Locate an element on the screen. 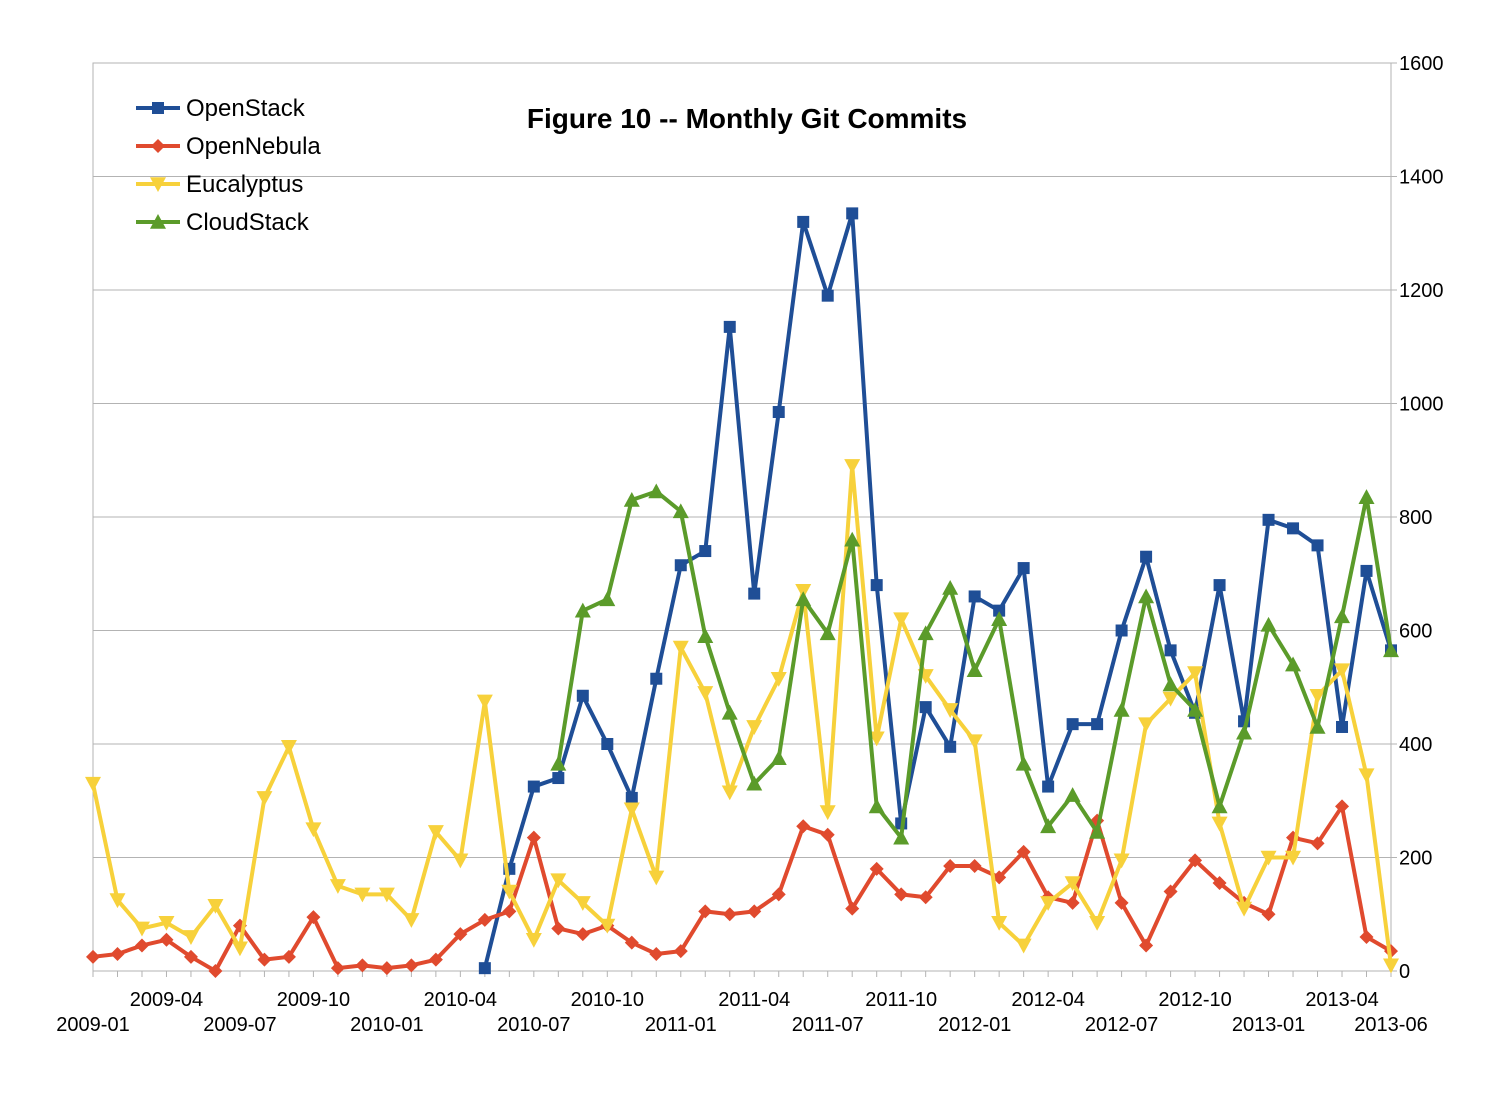 The image size is (1488, 1116). chart-title: Figure 10 -- Monthly Git Commits is located at coordinates (747, 118).